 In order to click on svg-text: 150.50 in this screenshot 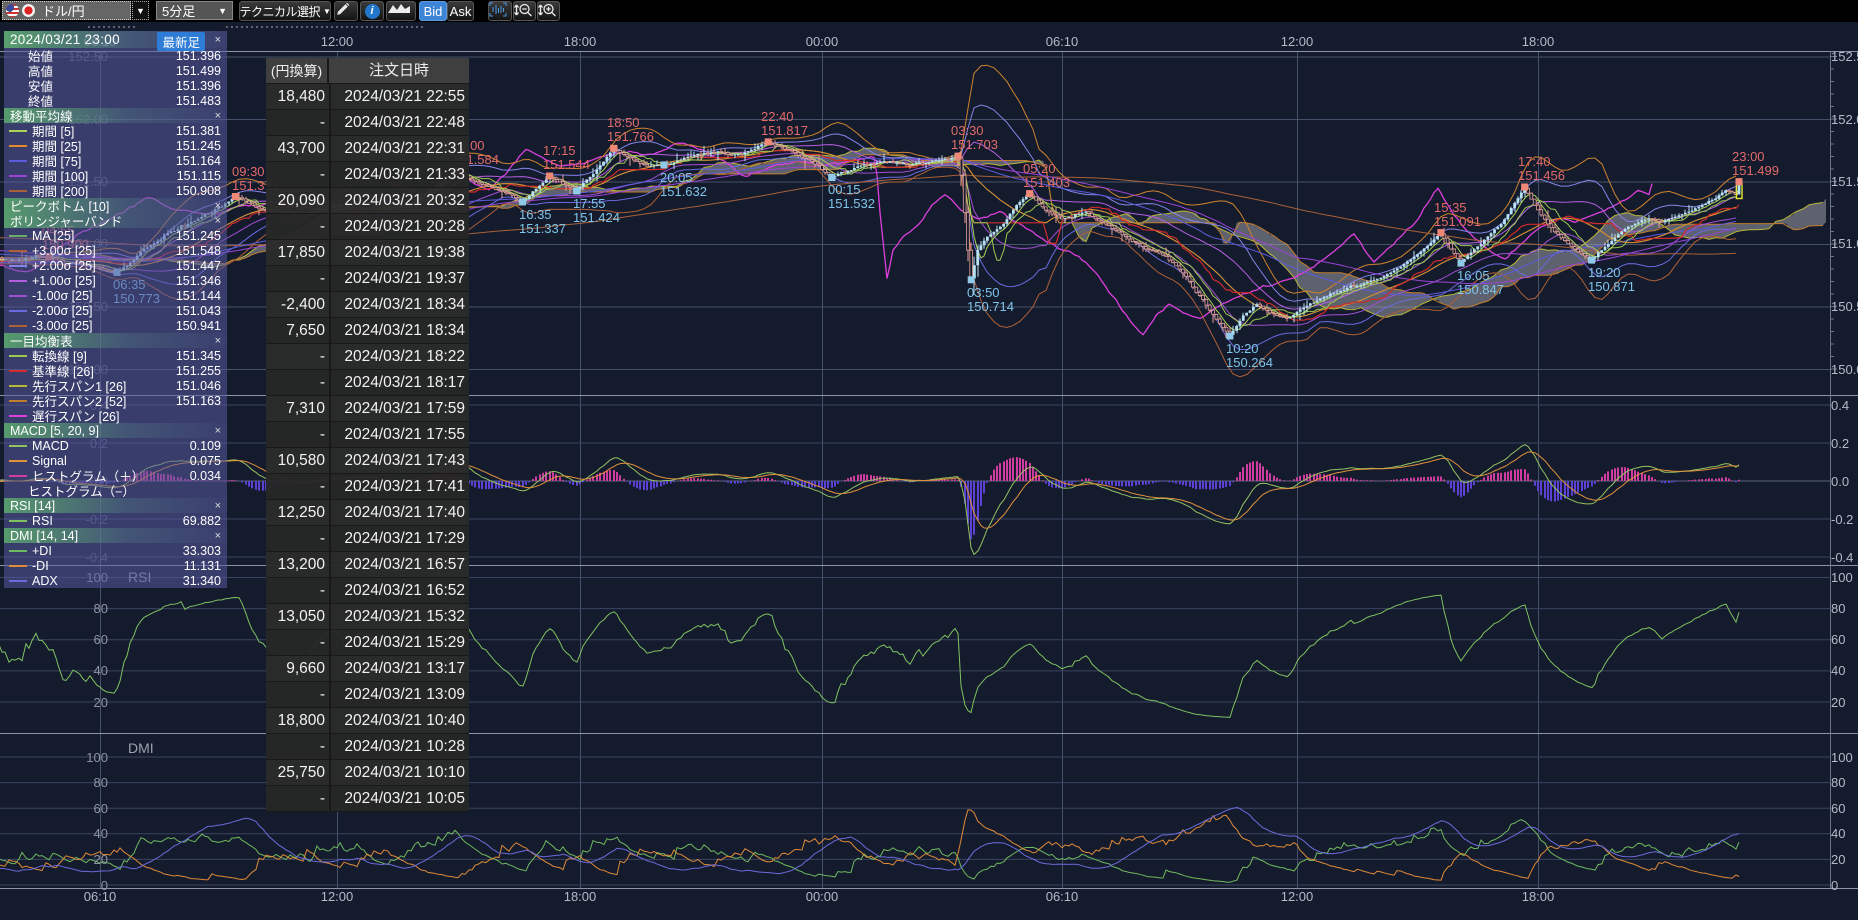, I will do `click(1844, 306)`.